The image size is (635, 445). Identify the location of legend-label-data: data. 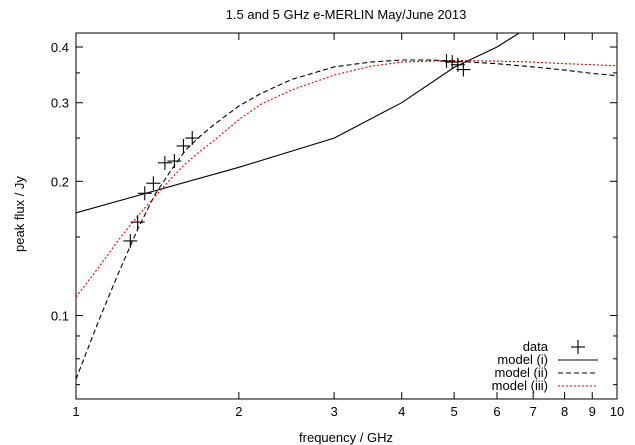
(536, 346).